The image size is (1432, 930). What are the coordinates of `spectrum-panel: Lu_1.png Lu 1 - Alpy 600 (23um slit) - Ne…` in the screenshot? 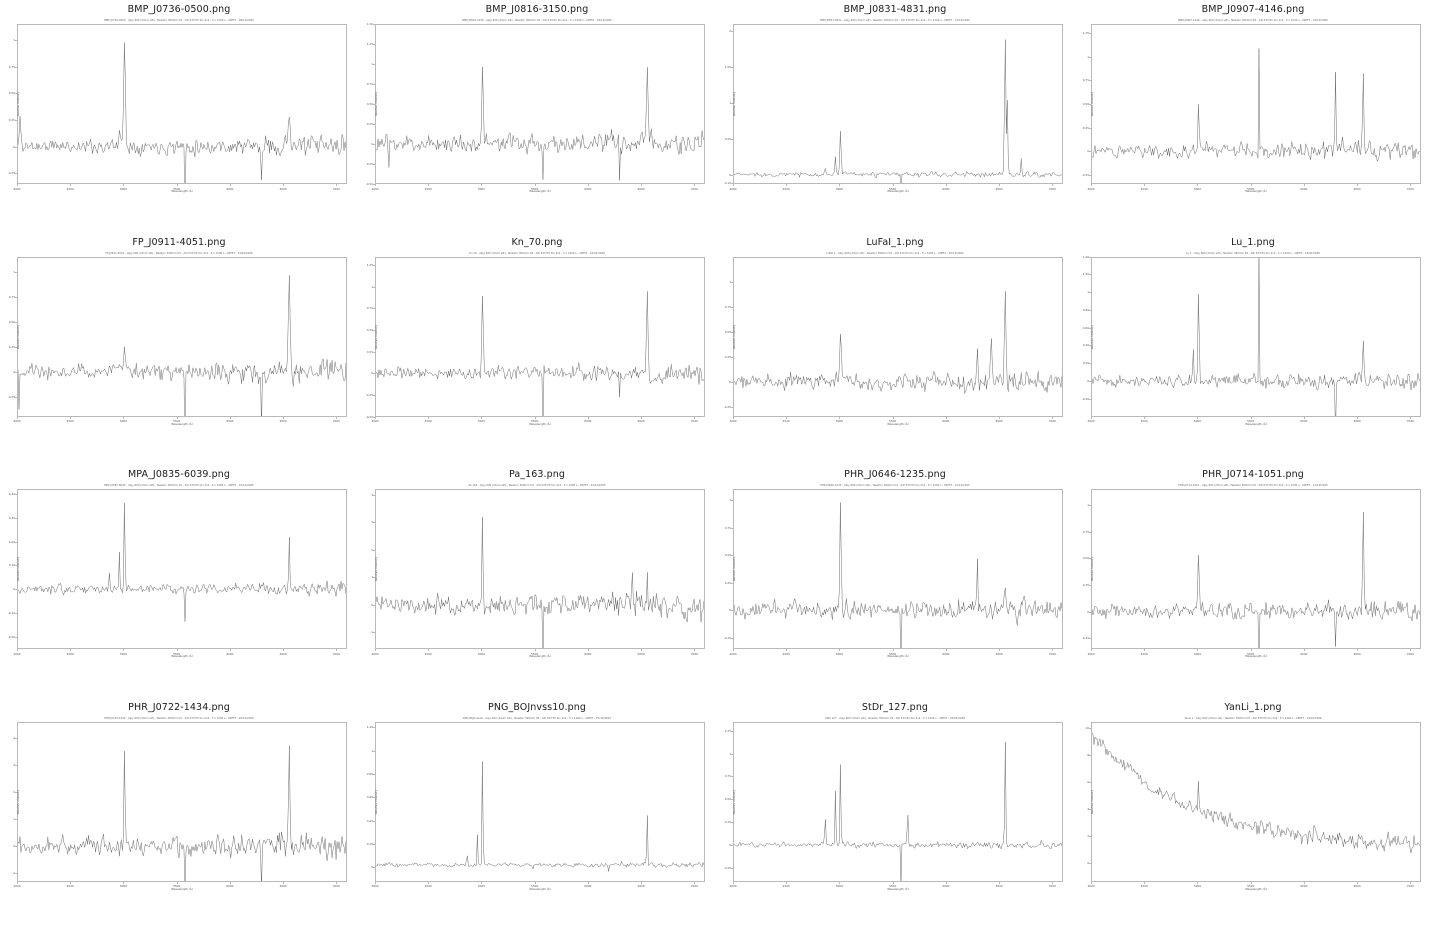 It's located at (1253, 349).